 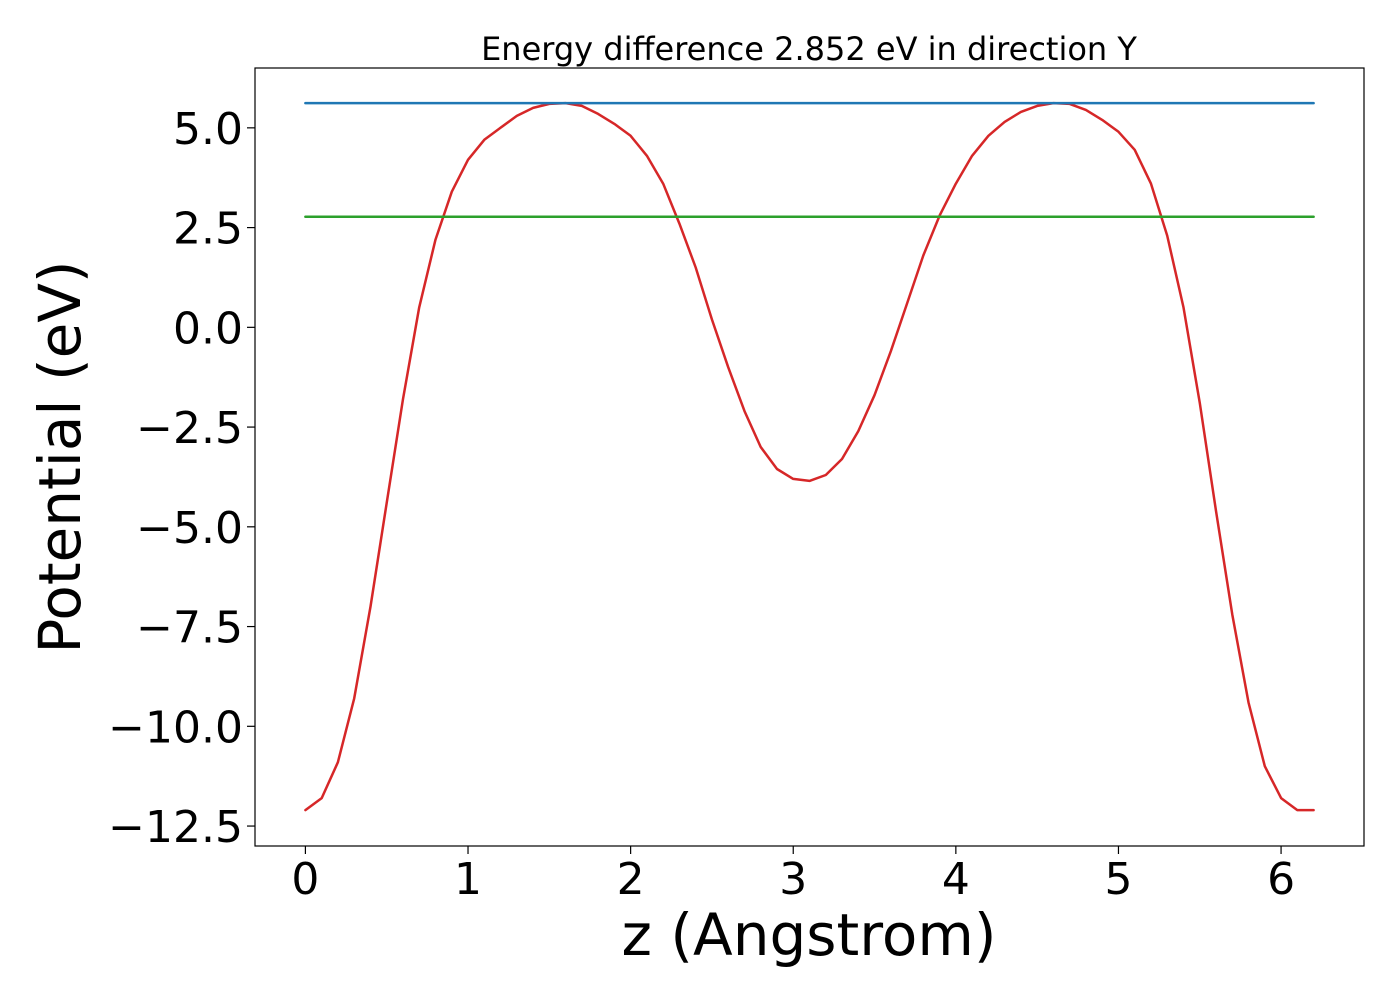 I want to click on x-tick-label: 4, so click(x=956, y=879).